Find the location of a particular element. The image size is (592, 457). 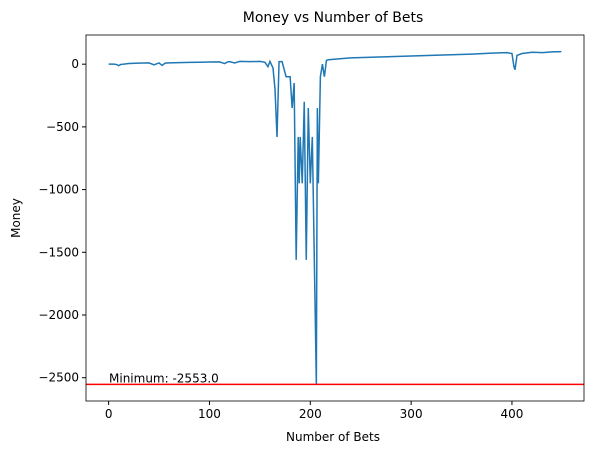

x-tick-label: 200 is located at coordinates (310, 414).